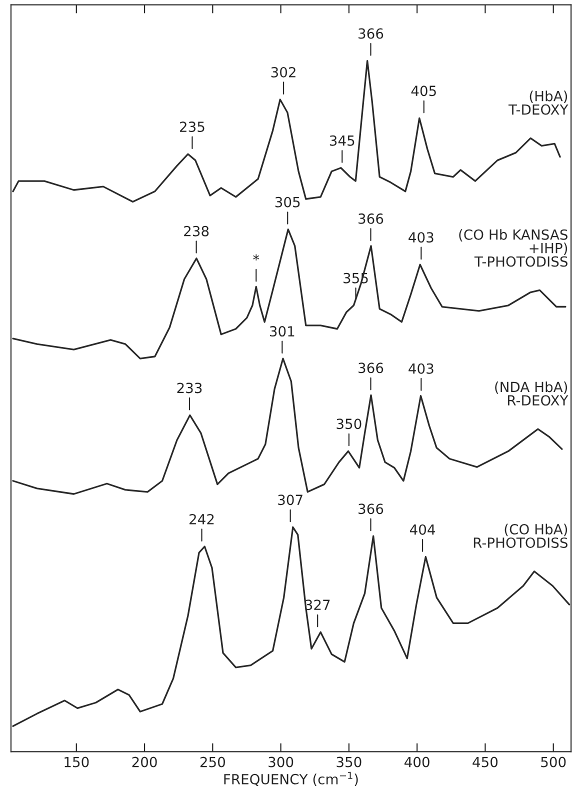 The height and width of the screenshot is (810, 578). Describe the element at coordinates (196, 231) in the screenshot. I see `annotation: 238` at that location.